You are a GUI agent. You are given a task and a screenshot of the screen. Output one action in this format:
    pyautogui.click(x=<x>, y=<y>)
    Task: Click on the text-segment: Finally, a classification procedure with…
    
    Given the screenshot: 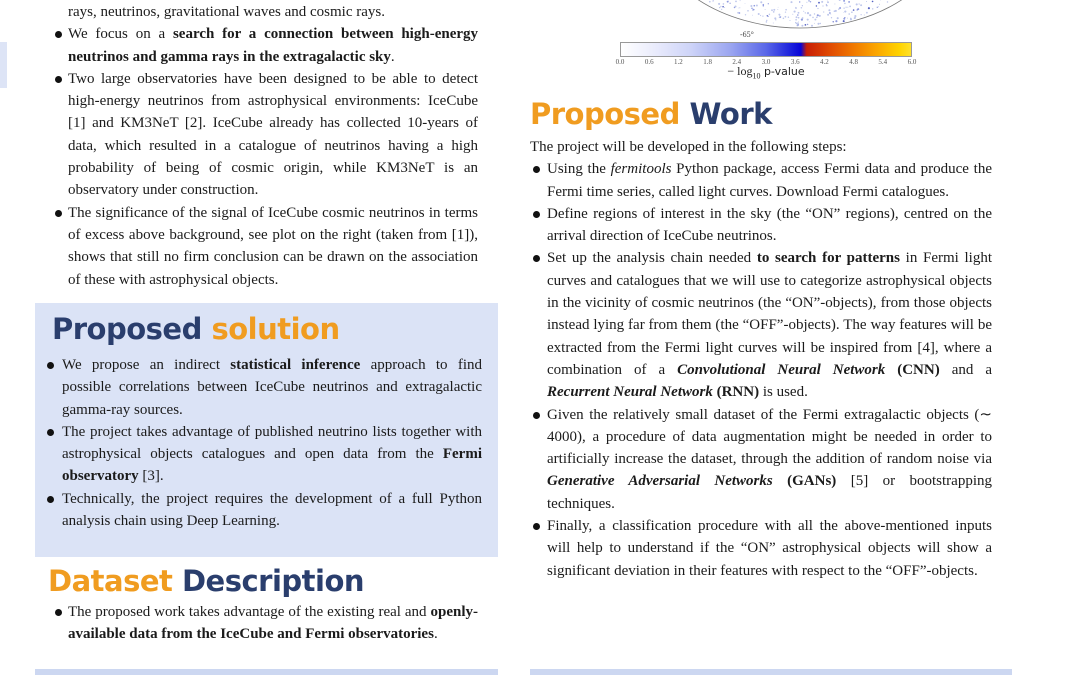 What is the action you would take?
    pyautogui.click(x=769, y=548)
    